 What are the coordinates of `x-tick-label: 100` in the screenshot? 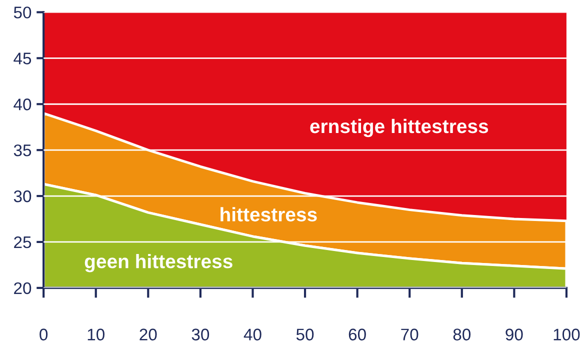 It's located at (567, 334).